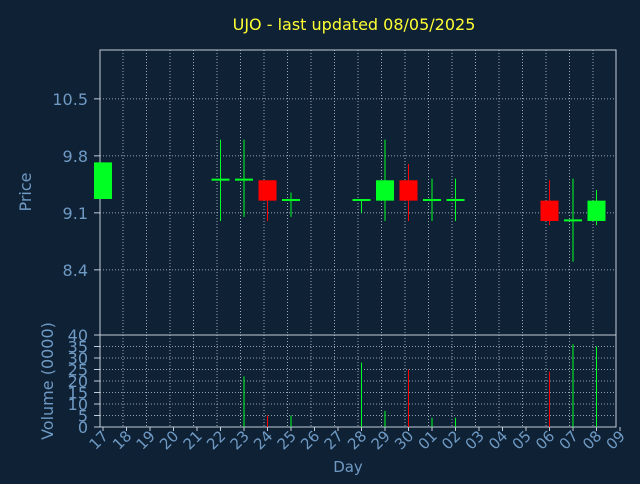 The height and width of the screenshot is (484, 640). I want to click on day-axis-label: Day, so click(348, 467).